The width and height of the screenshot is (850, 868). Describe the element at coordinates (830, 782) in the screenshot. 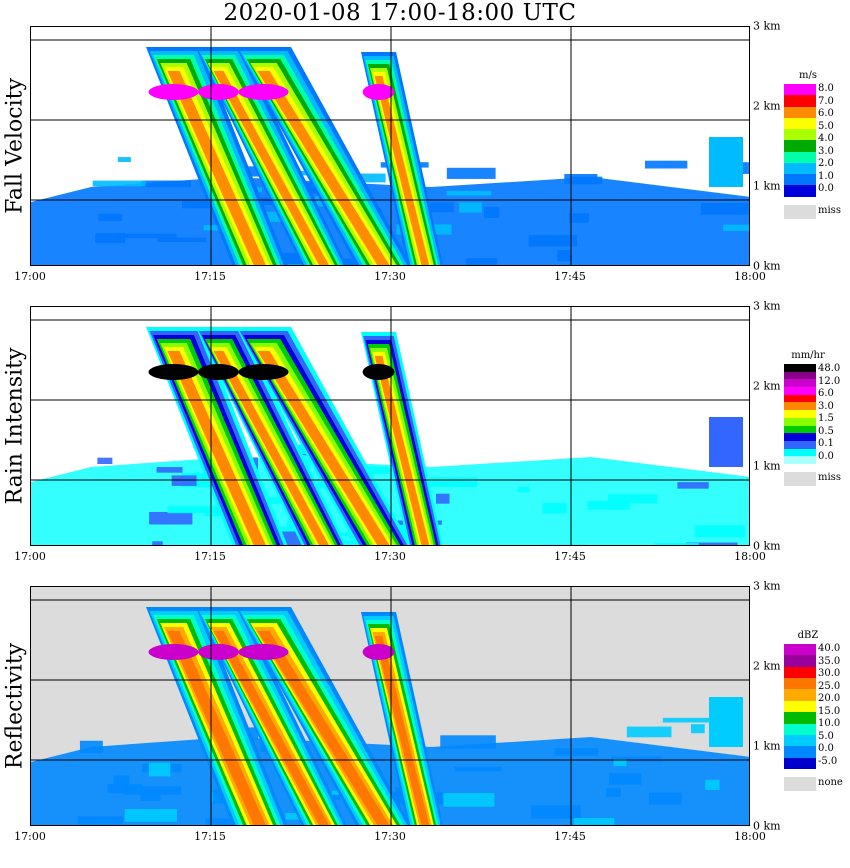

I see `legend-label: none` at that location.